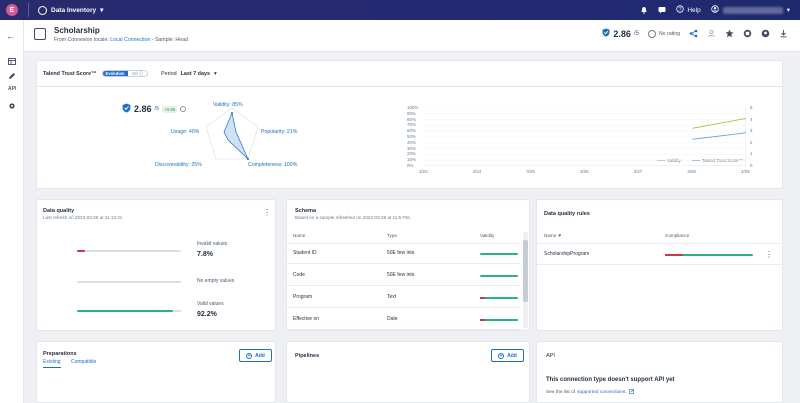 Image resolution: width=800 pixels, height=403 pixels. I want to click on back-arrow-icon: ←, so click(10, 36).